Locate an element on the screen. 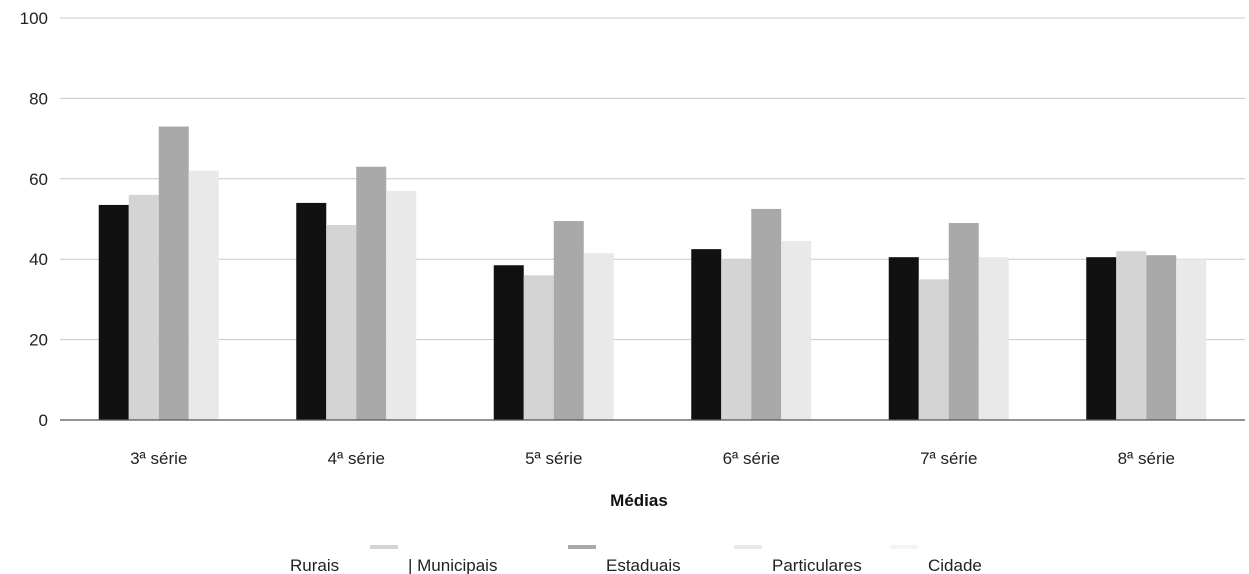  y-tick-label: 20 is located at coordinates (38, 340).